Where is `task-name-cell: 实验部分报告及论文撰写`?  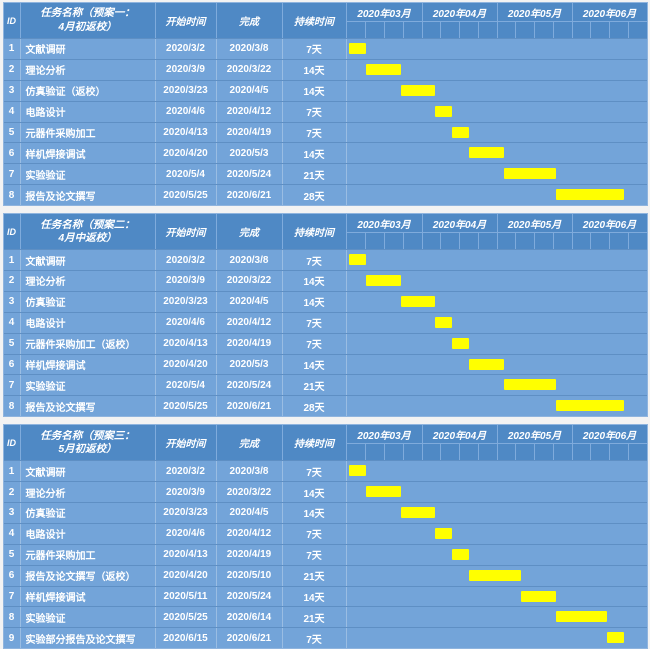
task-name-cell: 实验部分报告及论文撰写 is located at coordinates (87, 638).